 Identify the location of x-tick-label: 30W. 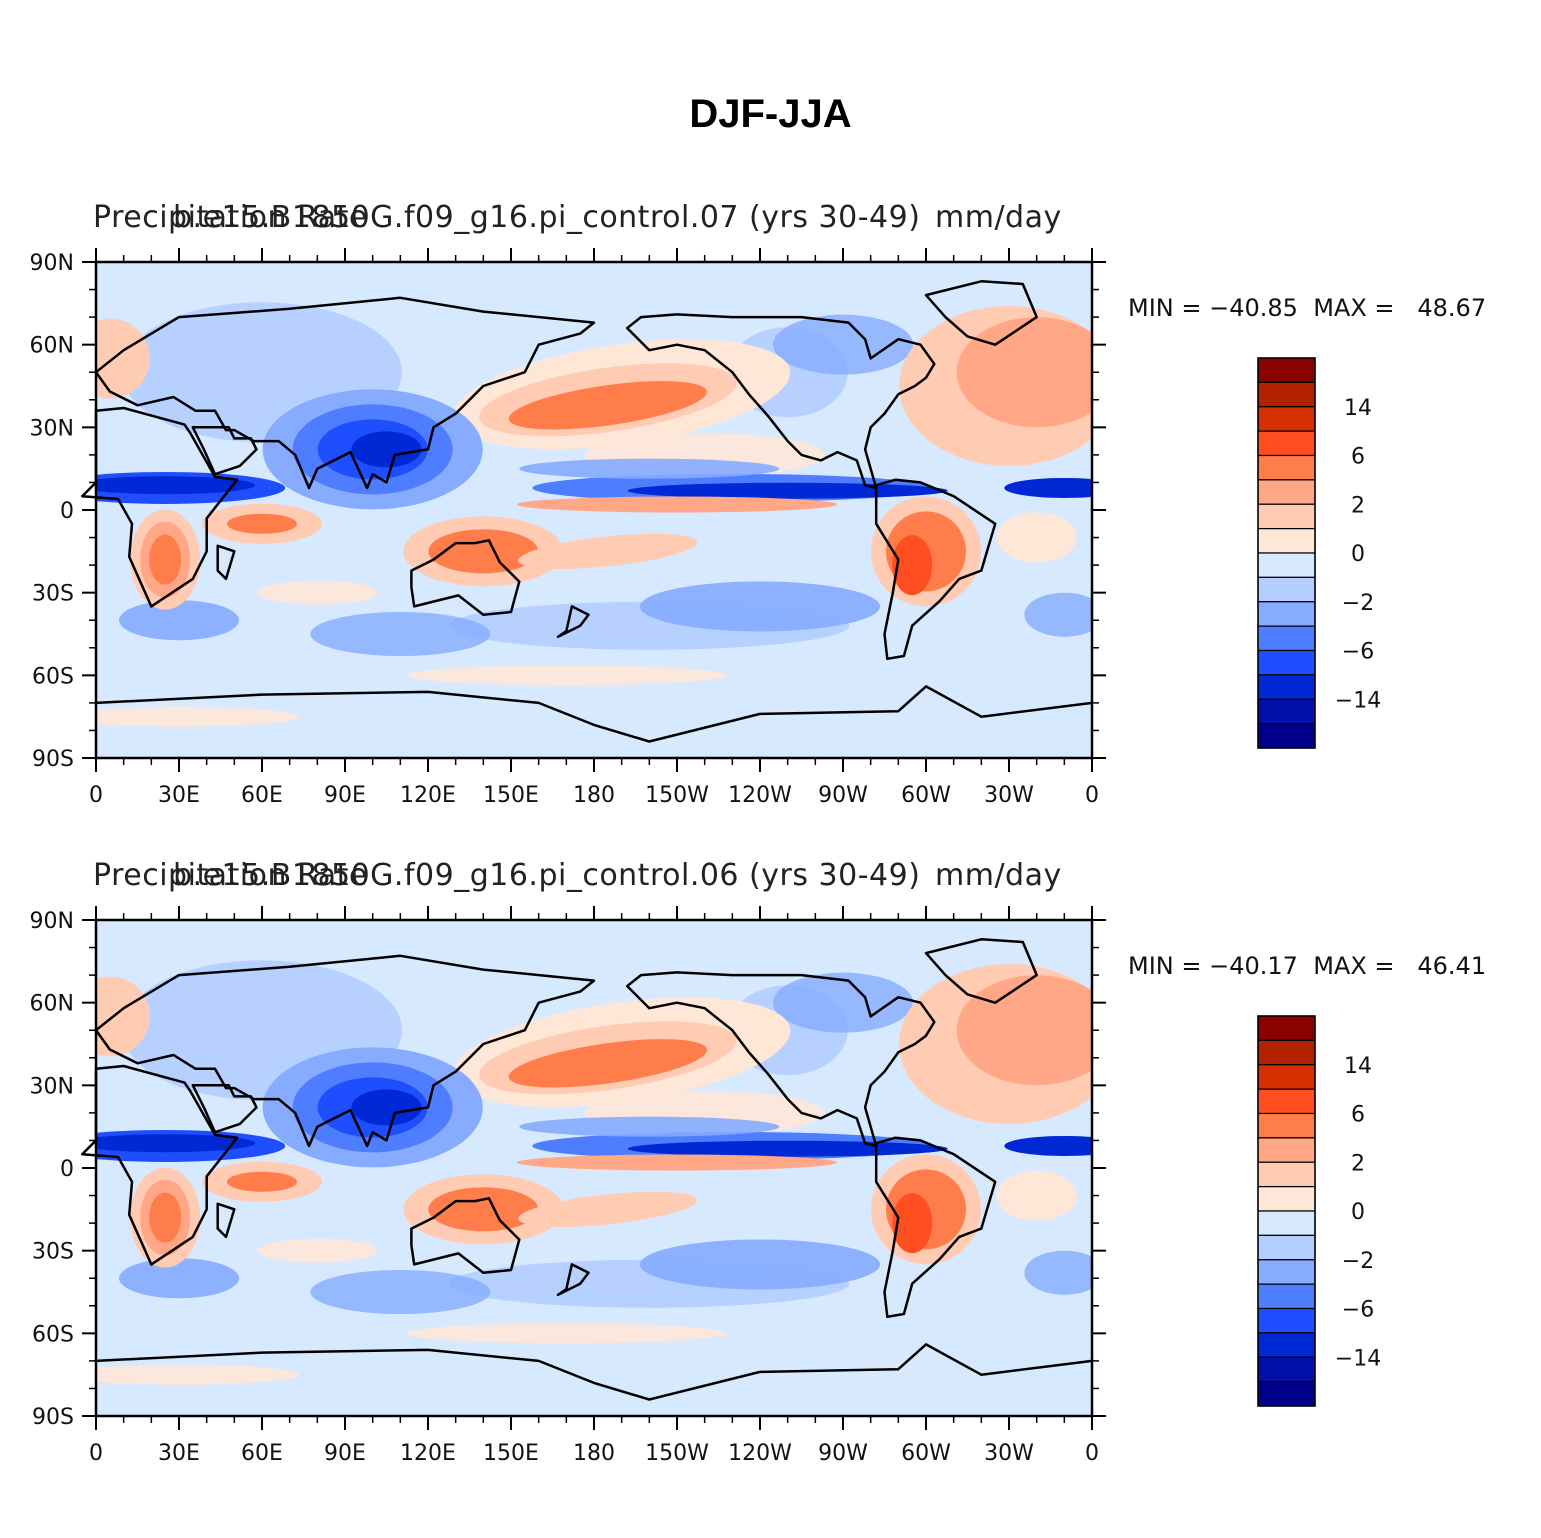
(1009, 1453).